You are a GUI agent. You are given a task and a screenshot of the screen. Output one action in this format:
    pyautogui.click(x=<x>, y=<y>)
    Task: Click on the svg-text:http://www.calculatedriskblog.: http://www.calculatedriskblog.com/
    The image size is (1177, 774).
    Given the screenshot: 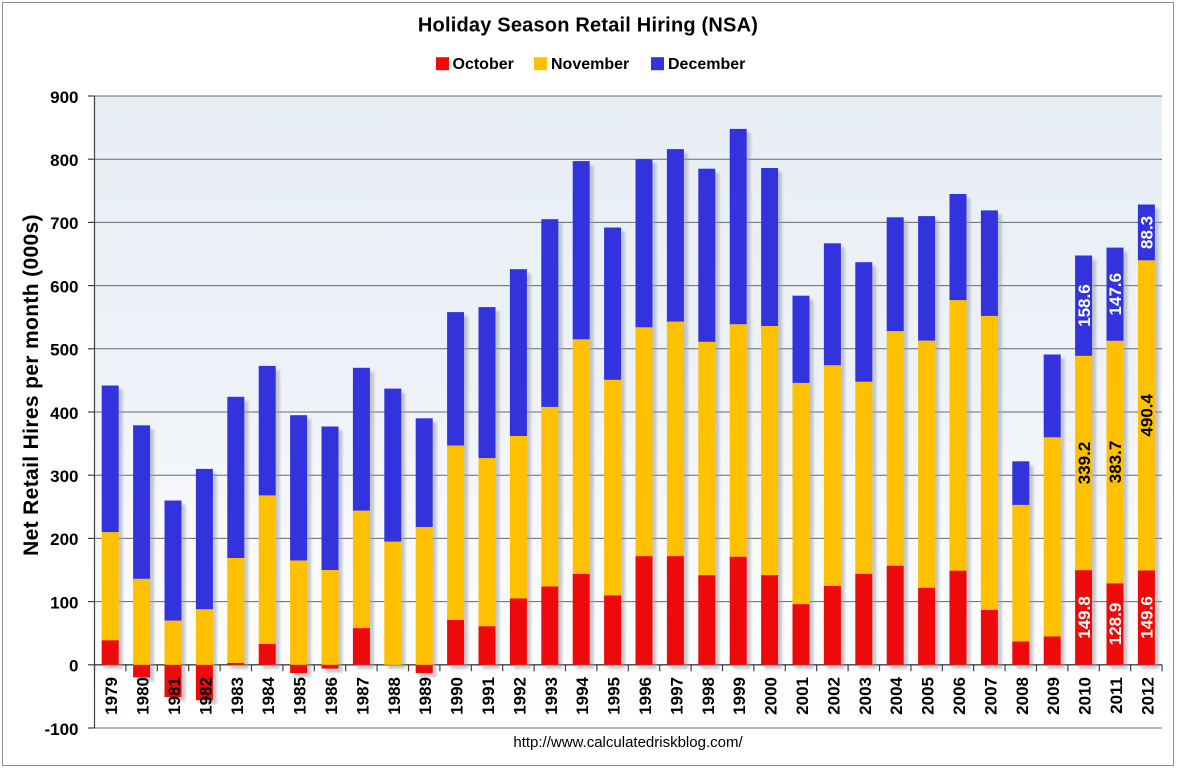 What is the action you would take?
    pyautogui.click(x=628, y=742)
    